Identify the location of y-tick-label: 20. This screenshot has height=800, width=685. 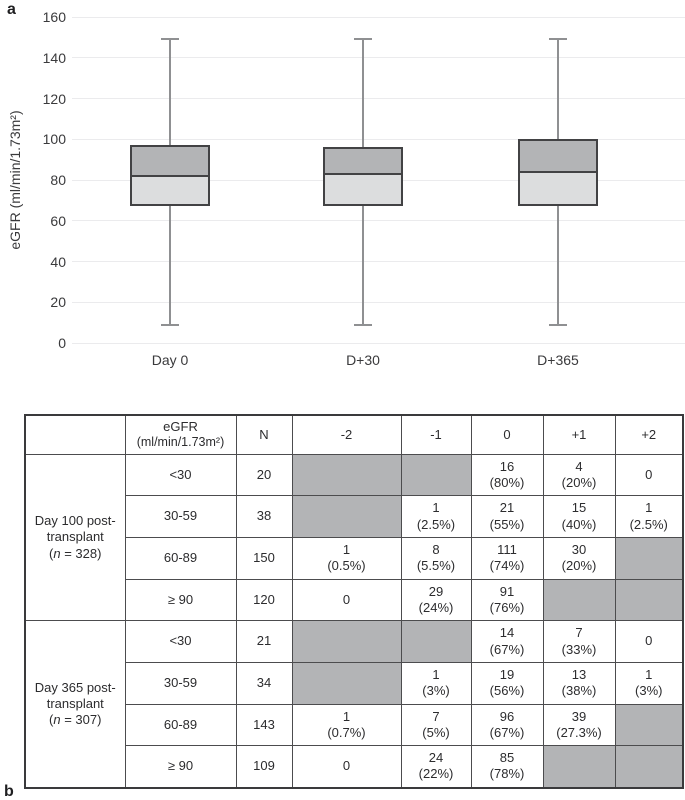
(58, 302).